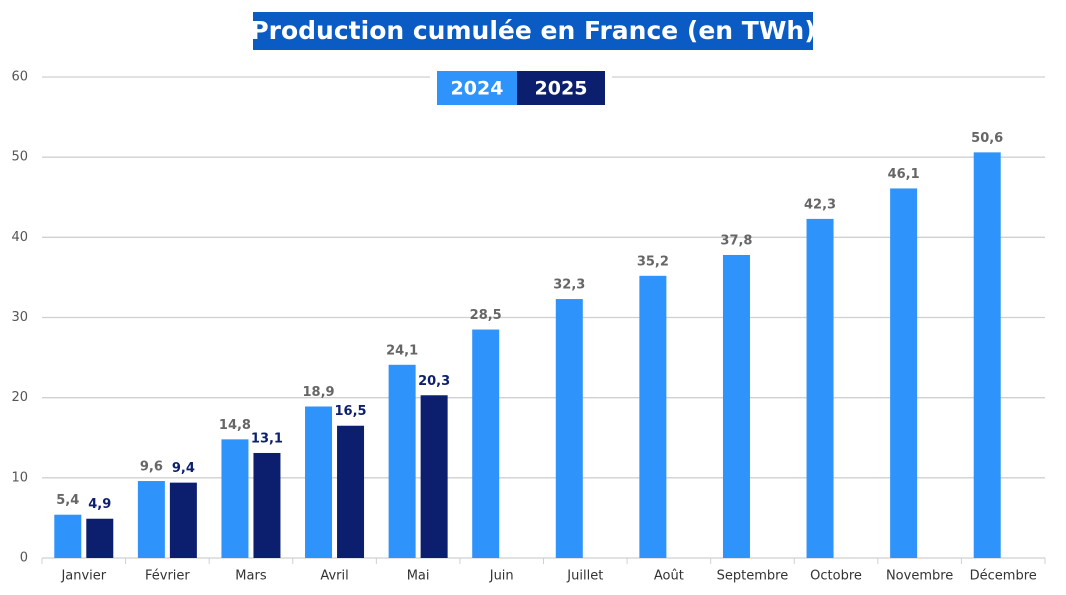 The width and height of the screenshot is (1066, 595). What do you see at coordinates (569, 285) in the screenshot?
I see `value-label: 32,3` at bounding box center [569, 285].